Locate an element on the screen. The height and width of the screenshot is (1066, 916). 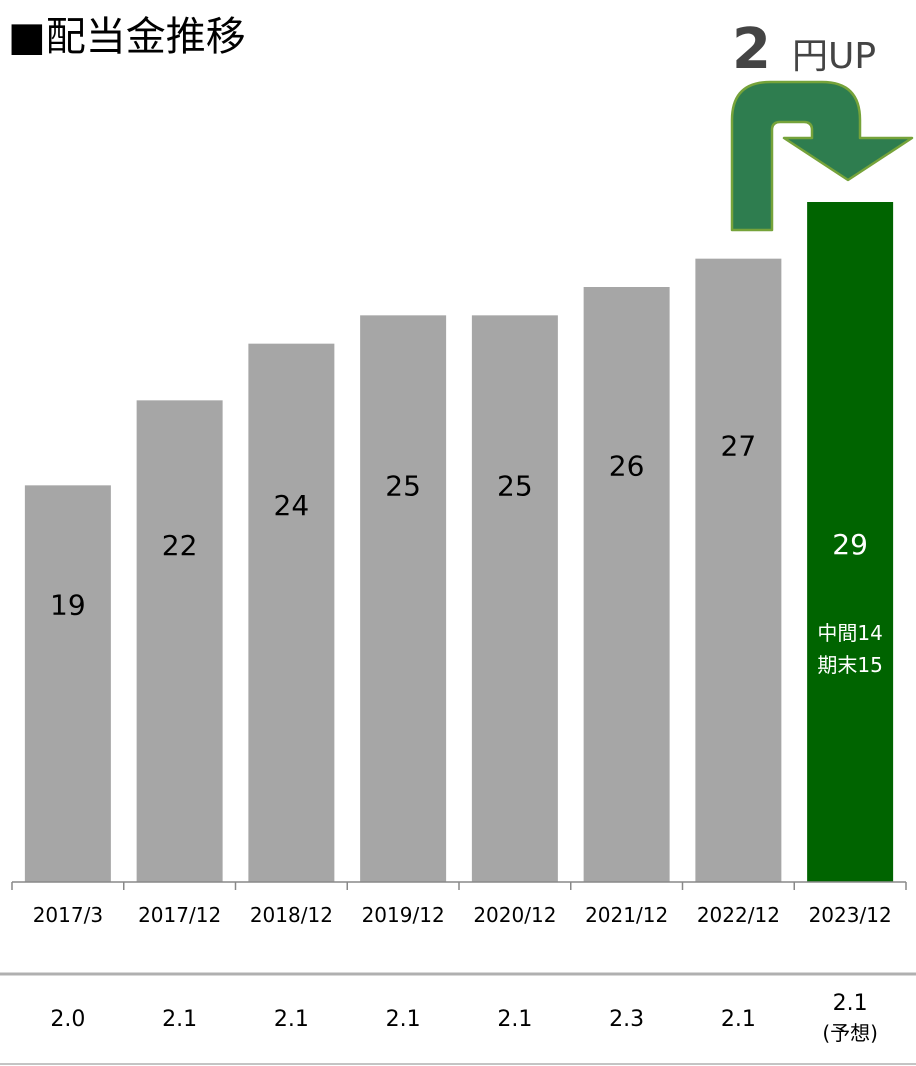
bar-value-label: 29 is located at coordinates (850, 544).